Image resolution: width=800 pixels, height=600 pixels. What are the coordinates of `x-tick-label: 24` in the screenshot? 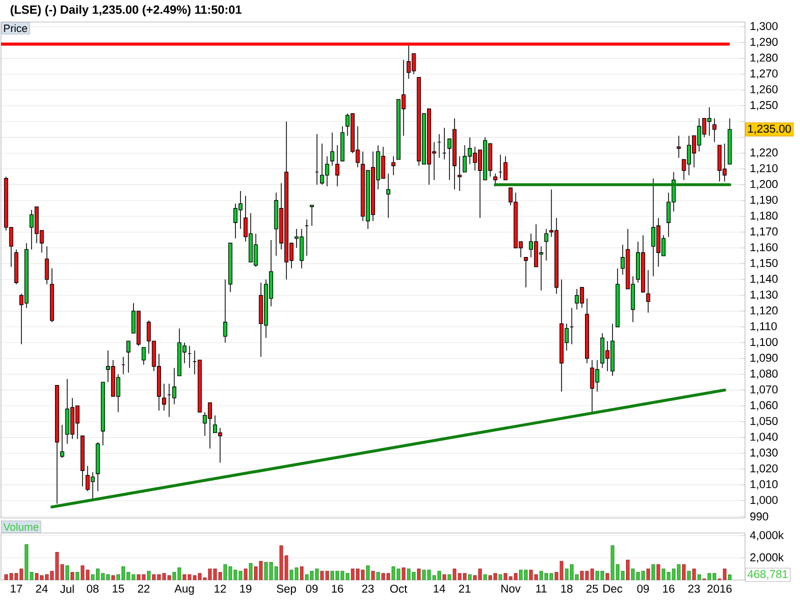 It's located at (42, 588).